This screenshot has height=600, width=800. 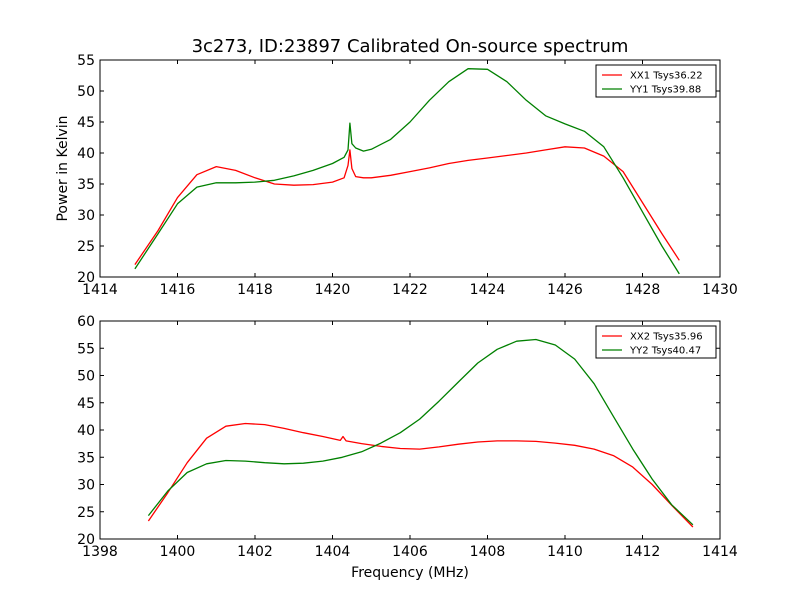 What do you see at coordinates (178, 290) in the screenshot?
I see `x-tick-label: 1416` at bounding box center [178, 290].